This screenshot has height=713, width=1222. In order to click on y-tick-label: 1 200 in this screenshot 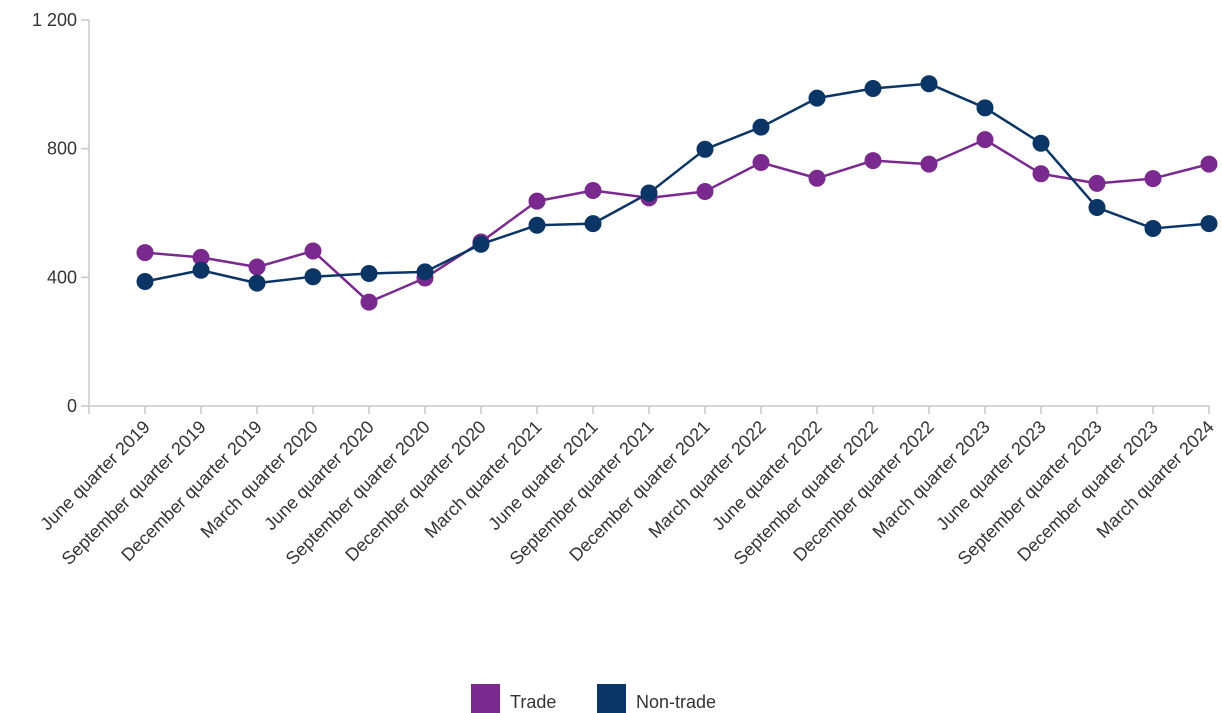, I will do `click(54, 20)`.